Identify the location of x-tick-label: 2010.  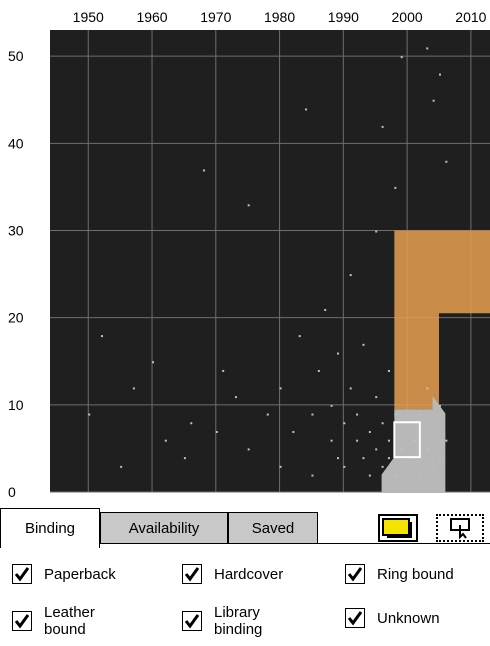
(470, 17).